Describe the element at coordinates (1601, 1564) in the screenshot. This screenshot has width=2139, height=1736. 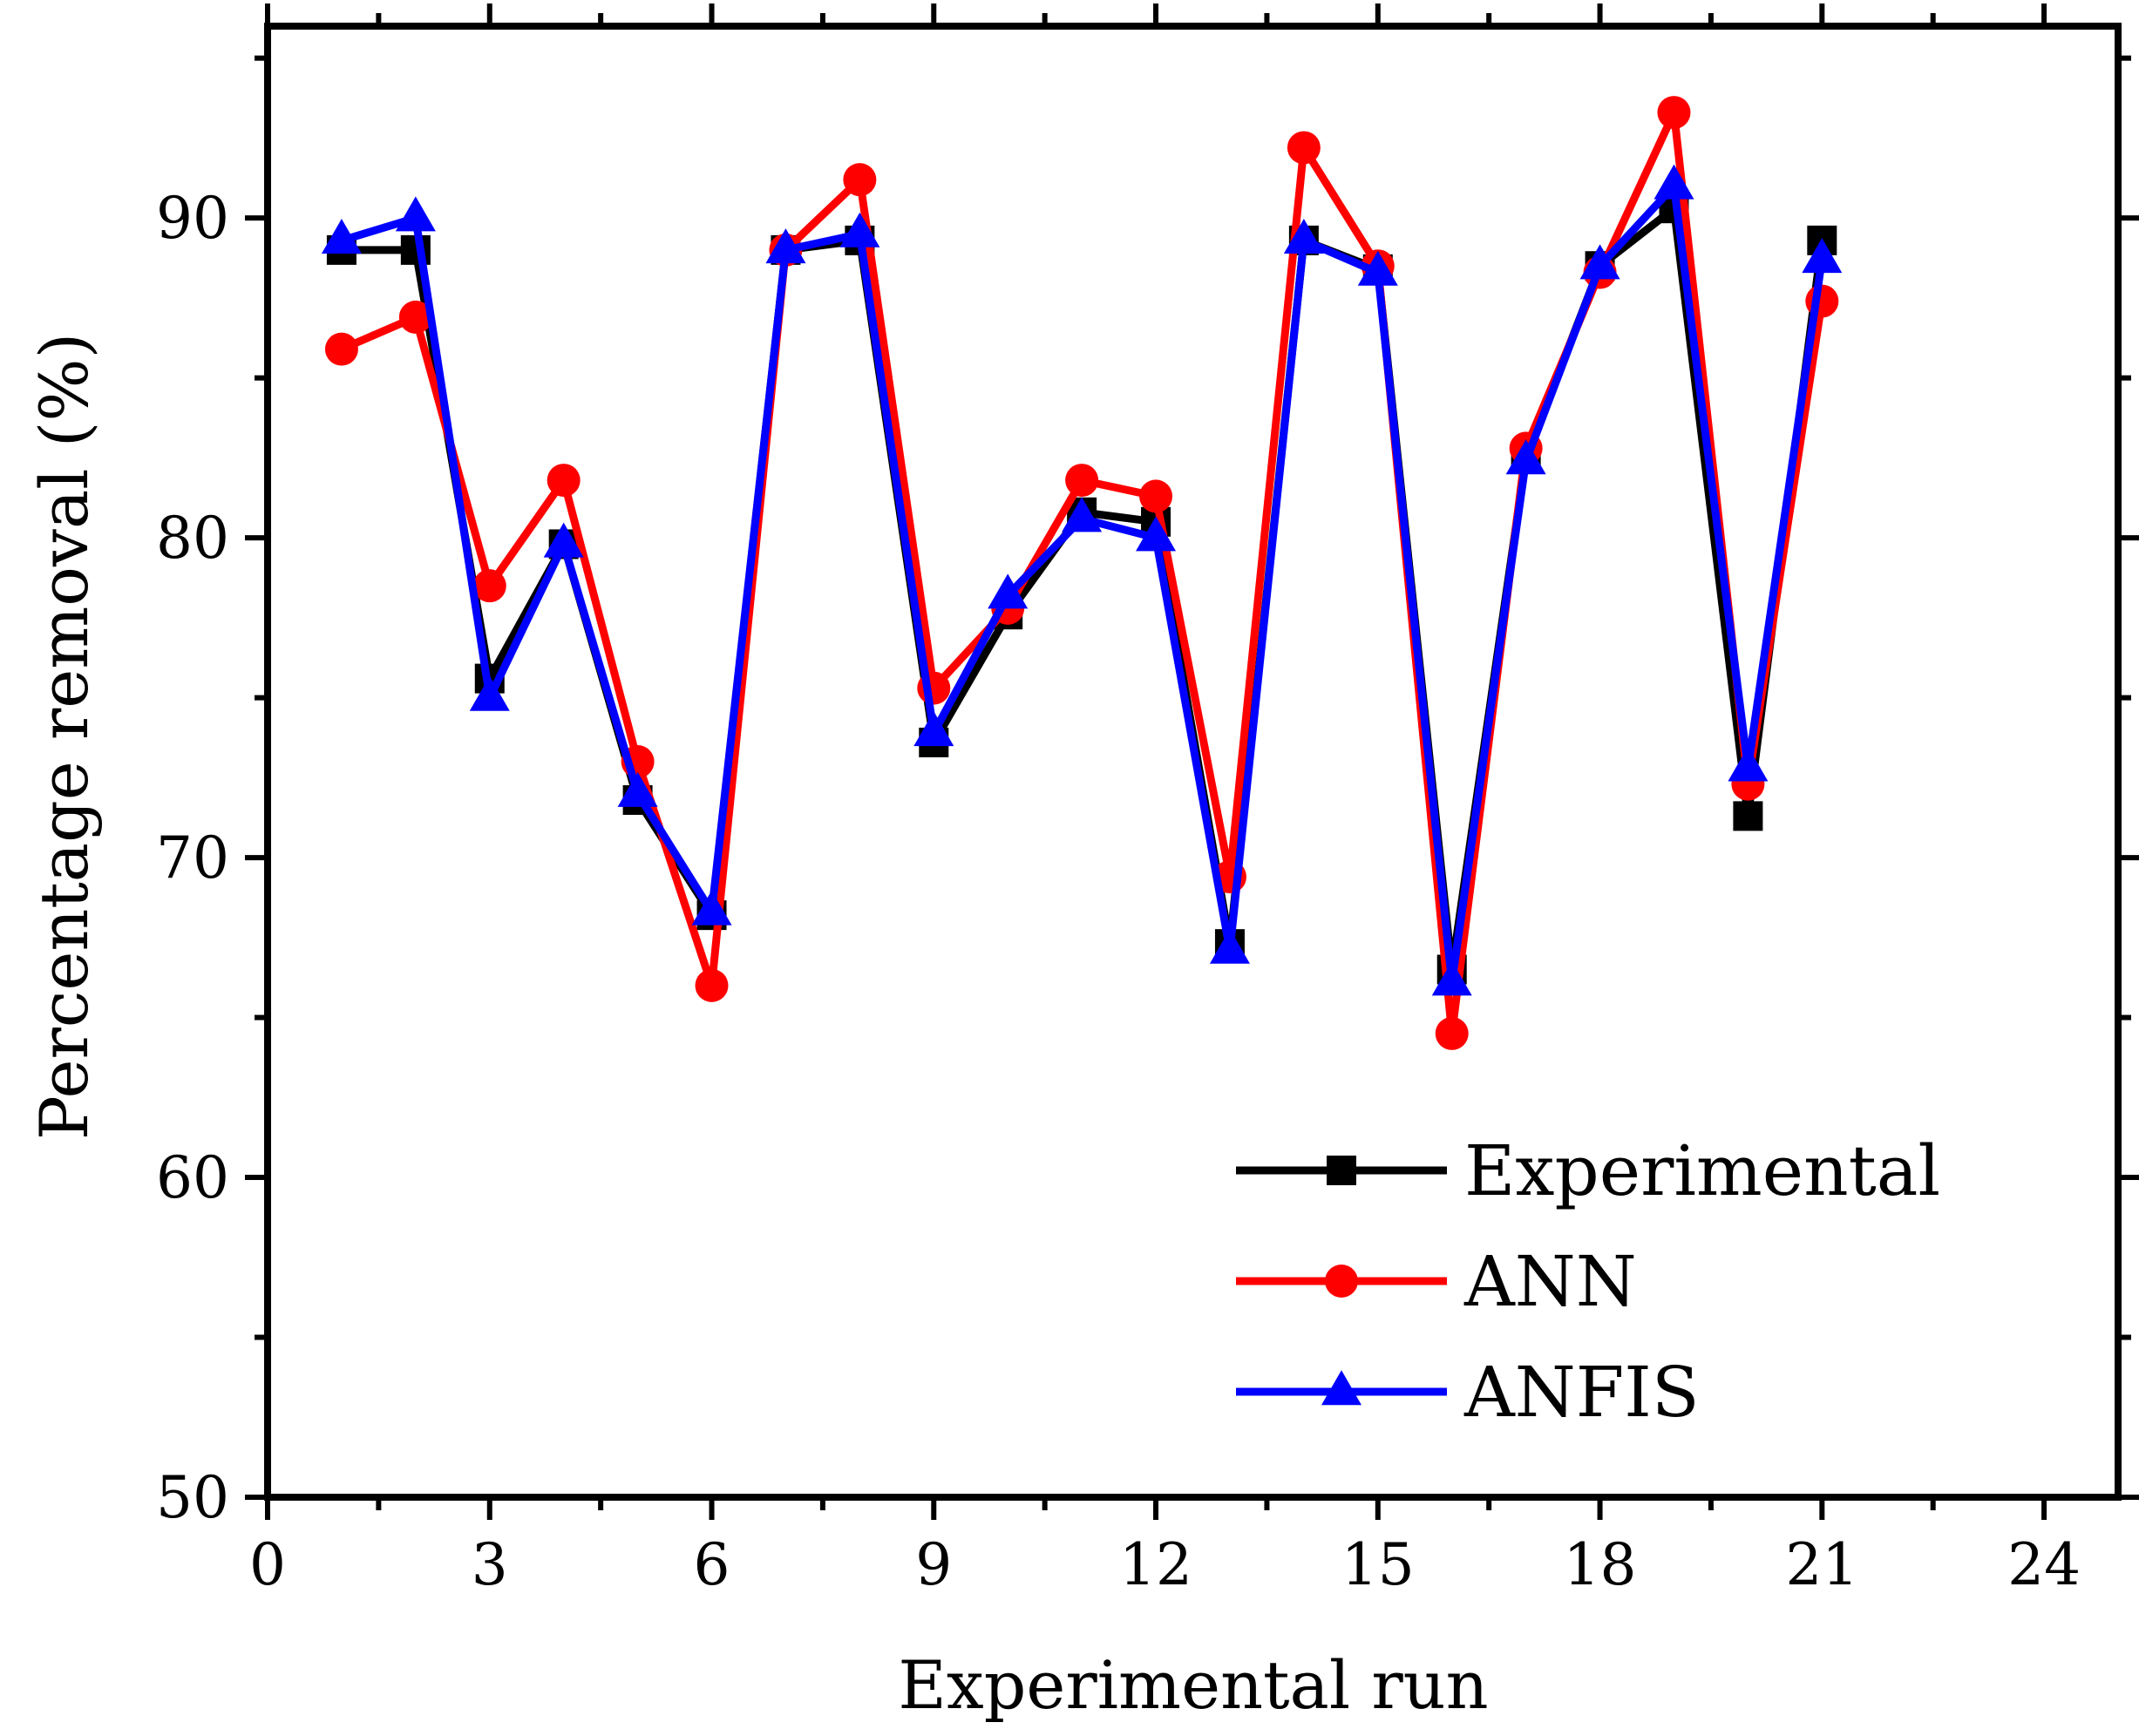
I see `x-tick-label: 18` at that location.